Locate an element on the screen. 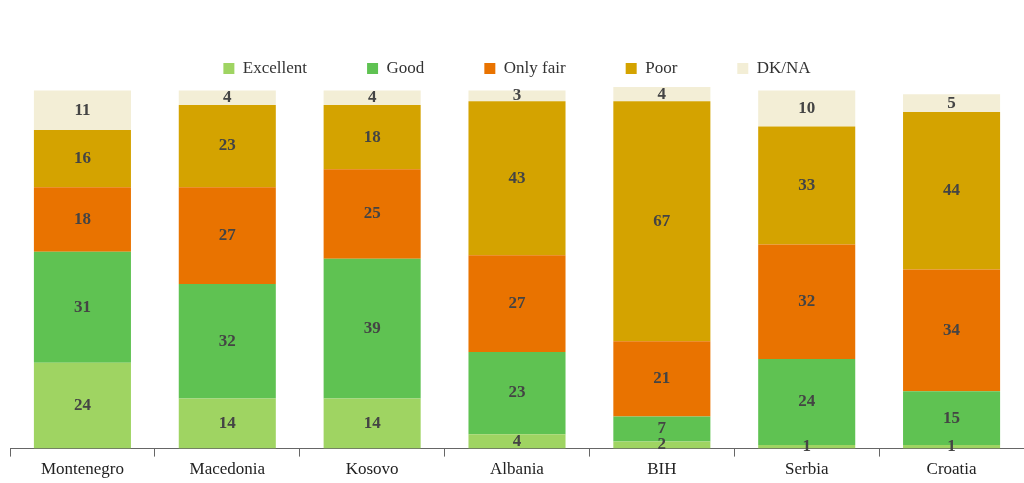 The width and height of the screenshot is (1024, 483). data-label: 16 is located at coordinates (82, 157).